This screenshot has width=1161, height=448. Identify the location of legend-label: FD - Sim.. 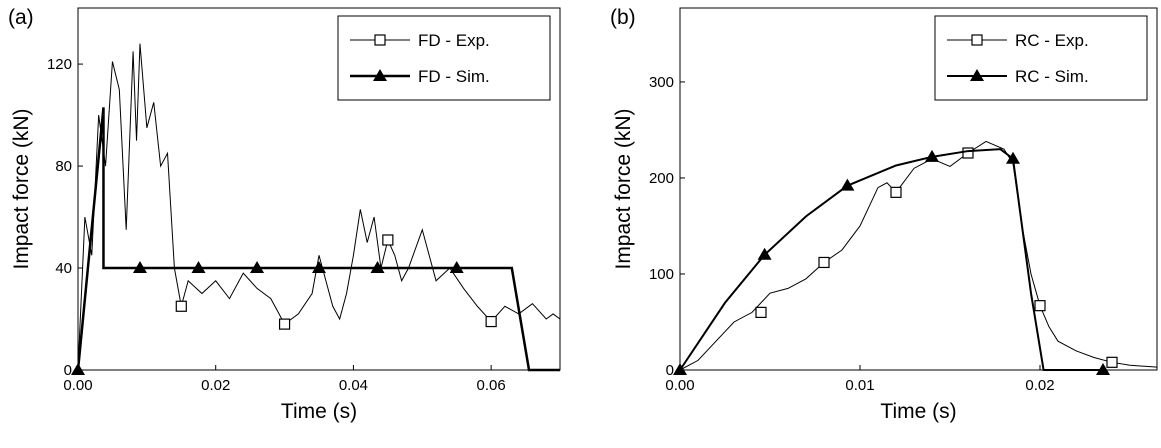
(454, 76).